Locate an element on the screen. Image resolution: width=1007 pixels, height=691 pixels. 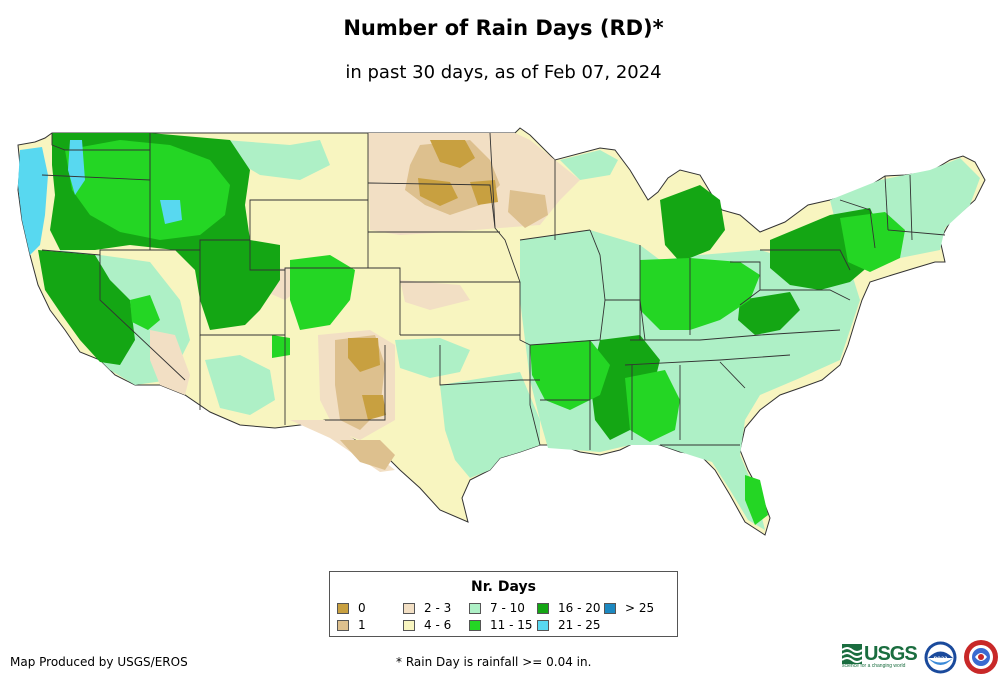
map-title: Number of Rain Days (RD)* is located at coordinates (503, 28).